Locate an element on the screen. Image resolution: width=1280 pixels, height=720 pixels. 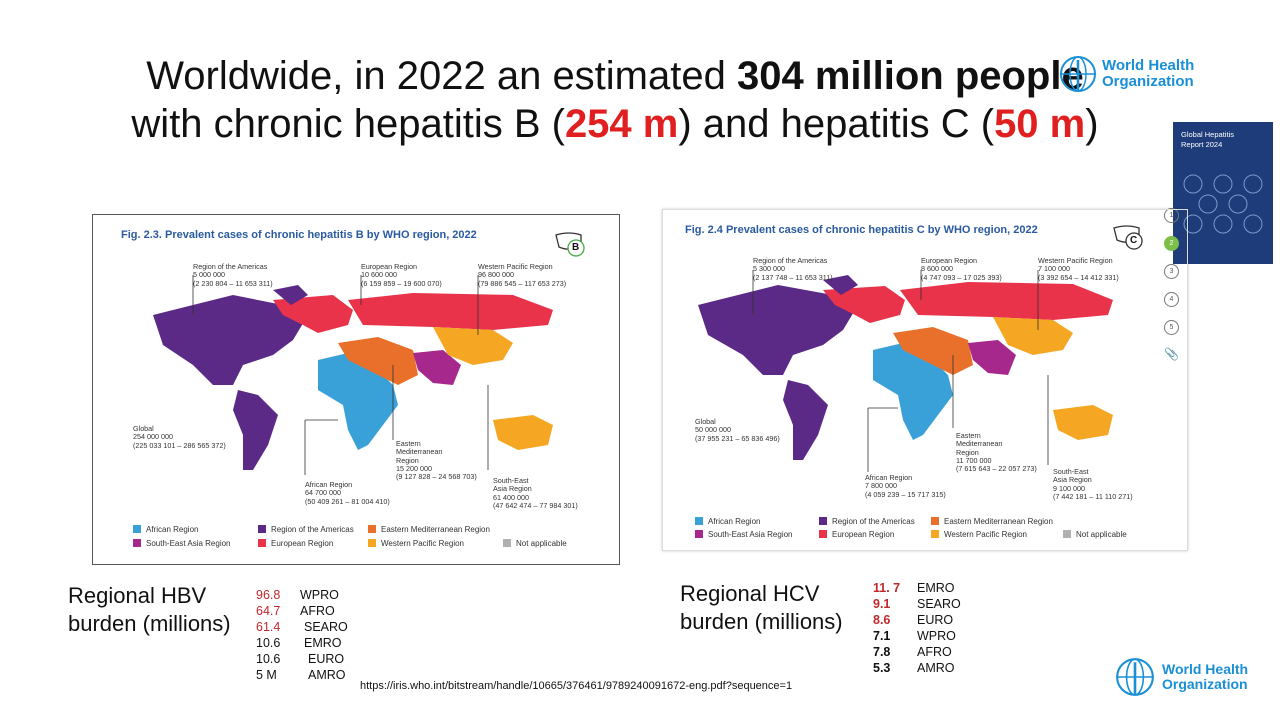
hcv-burden-label: Regional HCV burden (millions) is located at coordinates (761, 607).